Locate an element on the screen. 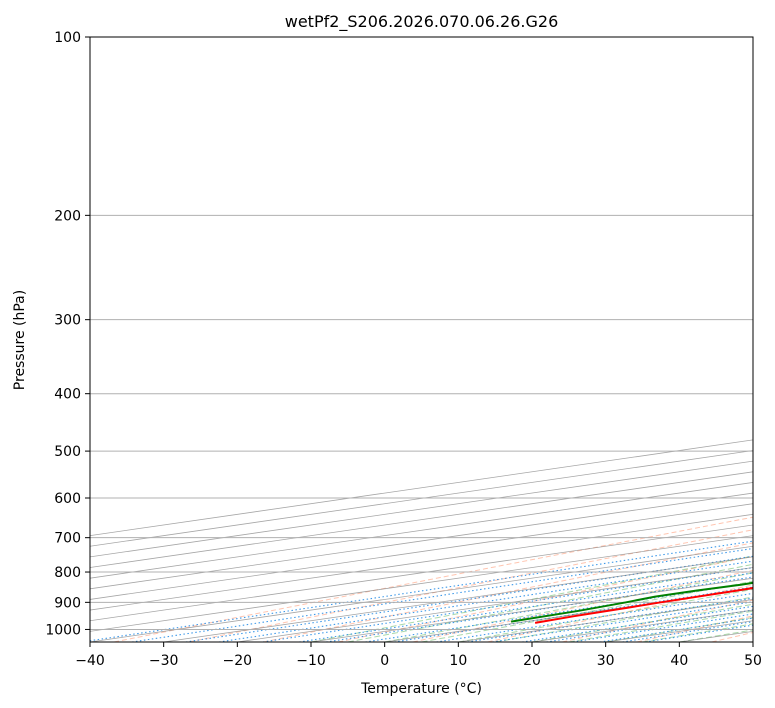  x-tick-label: 0 is located at coordinates (384, 661).